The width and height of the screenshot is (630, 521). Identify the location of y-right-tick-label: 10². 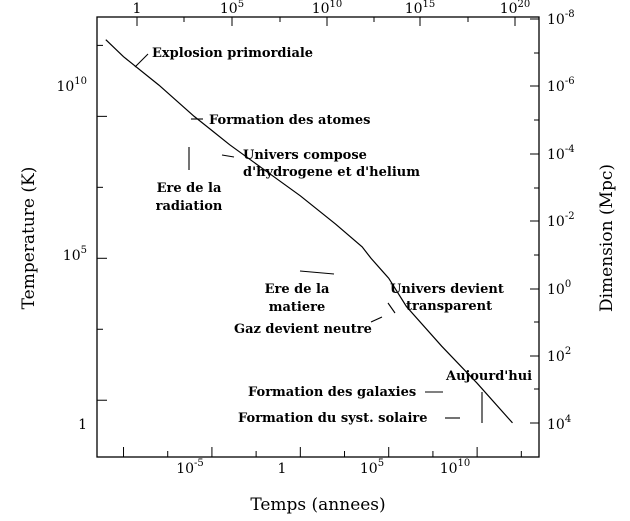
(559, 355).